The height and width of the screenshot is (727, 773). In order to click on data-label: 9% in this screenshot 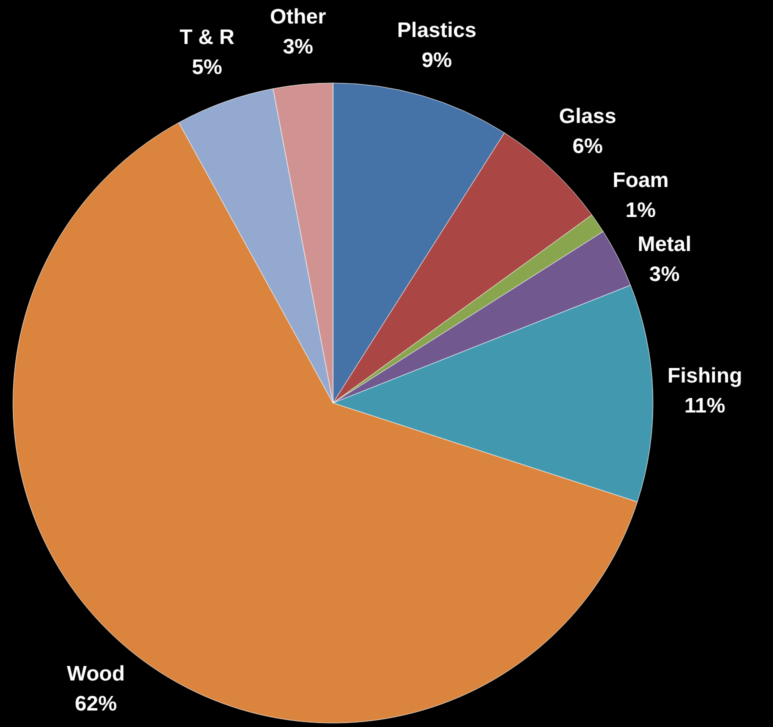, I will do `click(437, 60)`.